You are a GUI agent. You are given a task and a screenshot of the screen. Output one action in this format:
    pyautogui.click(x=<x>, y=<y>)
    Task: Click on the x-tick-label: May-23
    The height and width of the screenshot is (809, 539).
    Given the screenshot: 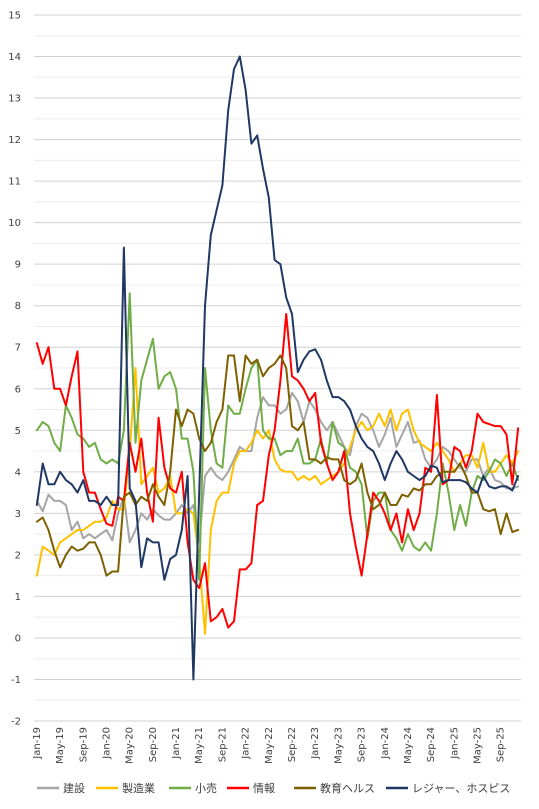 What is the action you would take?
    pyautogui.click(x=338, y=745)
    